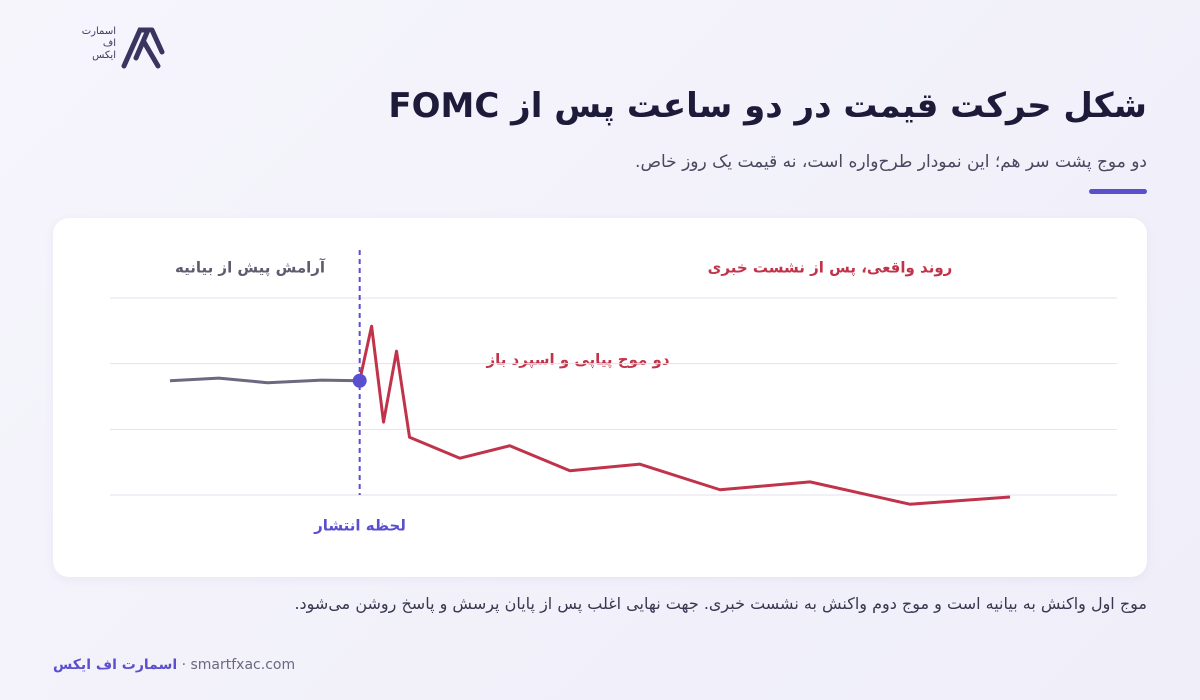  What do you see at coordinates (577, 360) in the screenshot?
I see `annotation: دو موج پیاپی و اسپرد باز` at bounding box center [577, 360].